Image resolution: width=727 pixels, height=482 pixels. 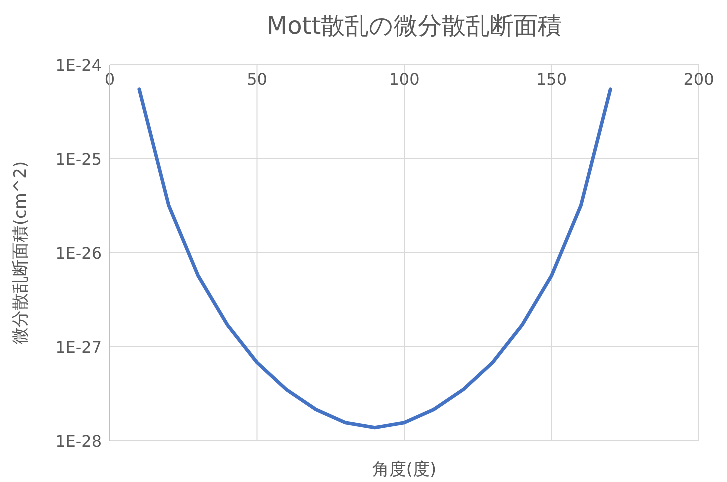 I want to click on x-tick-label: 200, so click(x=699, y=79).